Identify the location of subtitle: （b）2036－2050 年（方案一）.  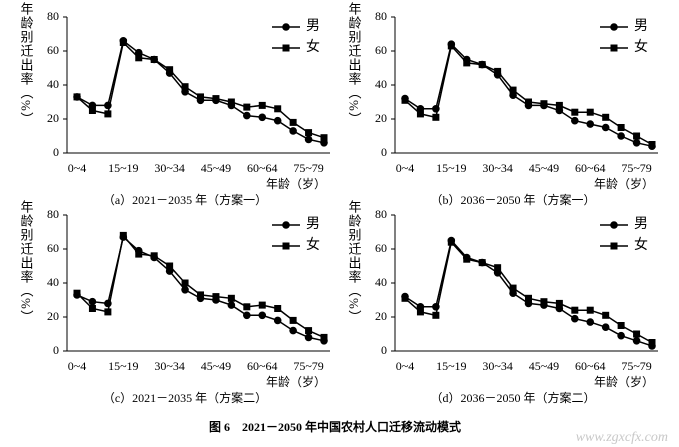
(512, 199).